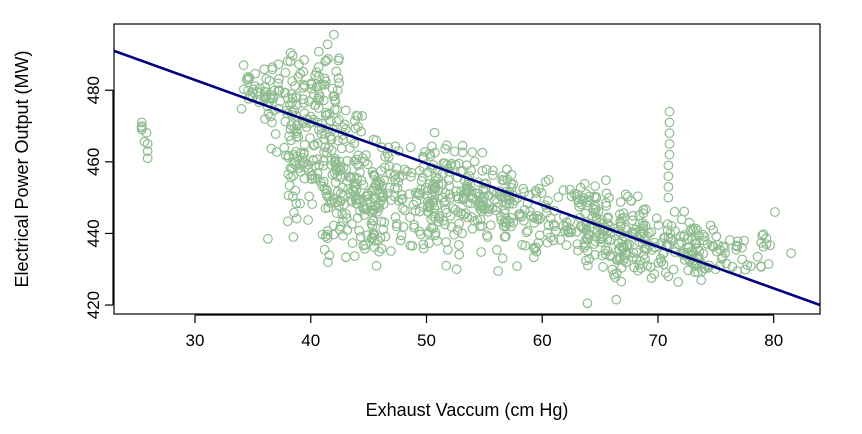 The width and height of the screenshot is (862, 434). What do you see at coordinates (467, 410) in the screenshot?
I see `x-axis-title: Exhaust Vaccum (cm Hg)` at bounding box center [467, 410].